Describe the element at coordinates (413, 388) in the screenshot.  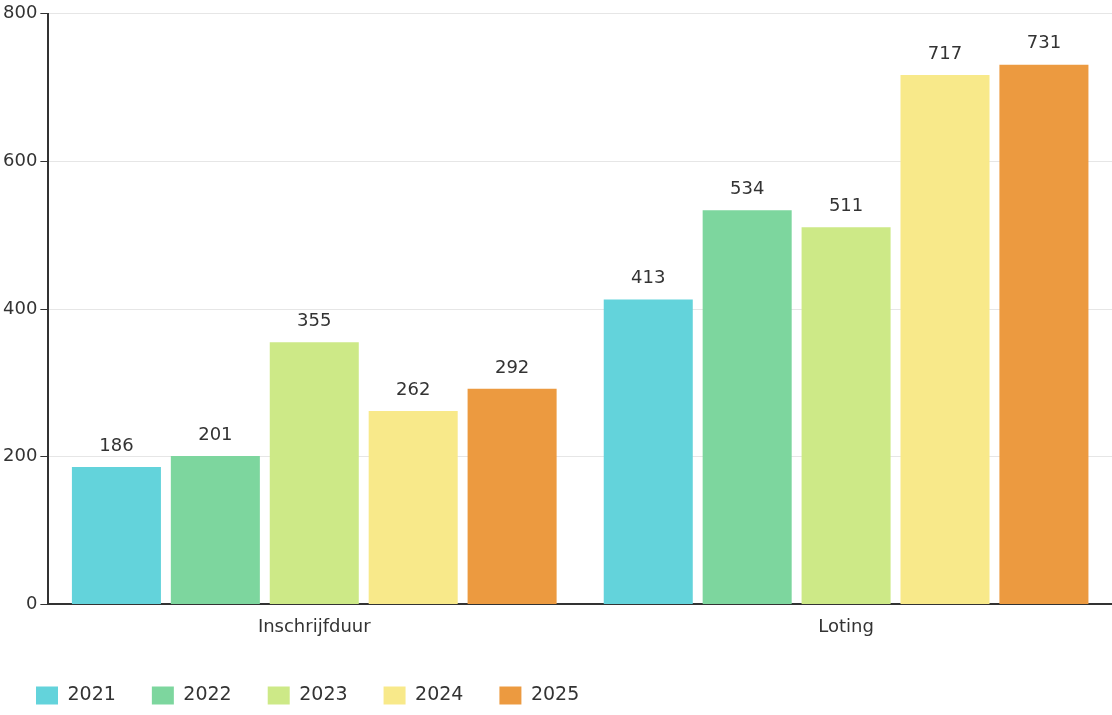
I see `data-label: 262` at that location.